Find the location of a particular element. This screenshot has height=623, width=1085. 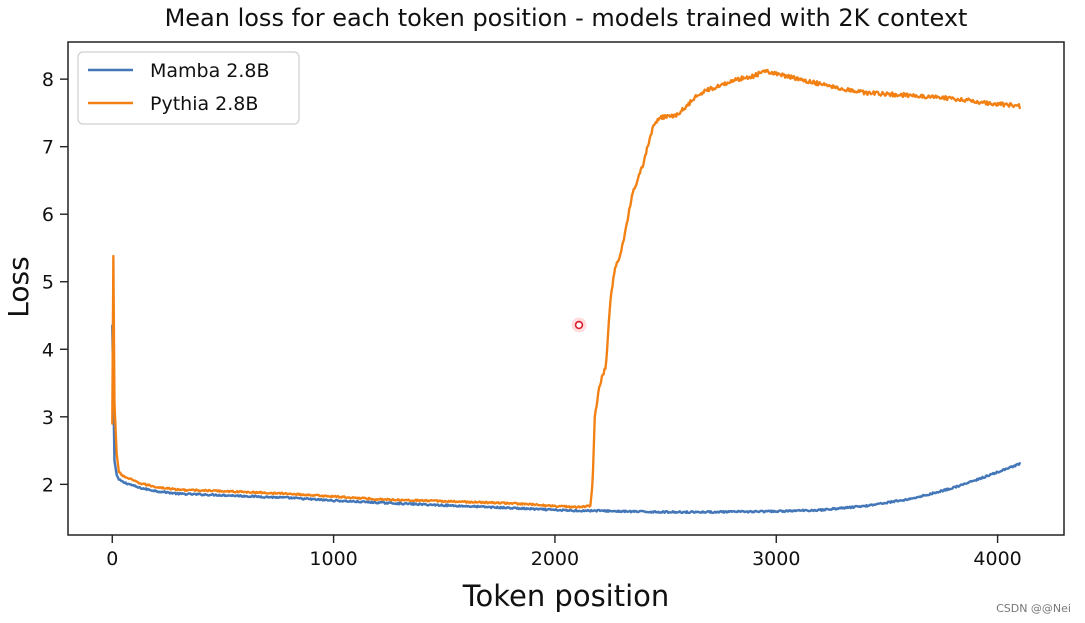

cursor-ring is located at coordinates (579, 325).